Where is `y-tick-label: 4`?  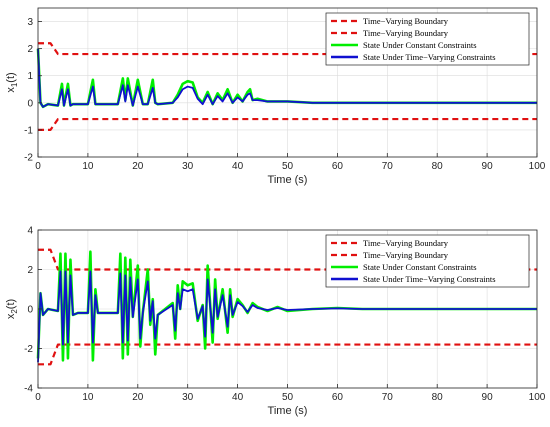 y-tick-label: 4 is located at coordinates (30, 231).